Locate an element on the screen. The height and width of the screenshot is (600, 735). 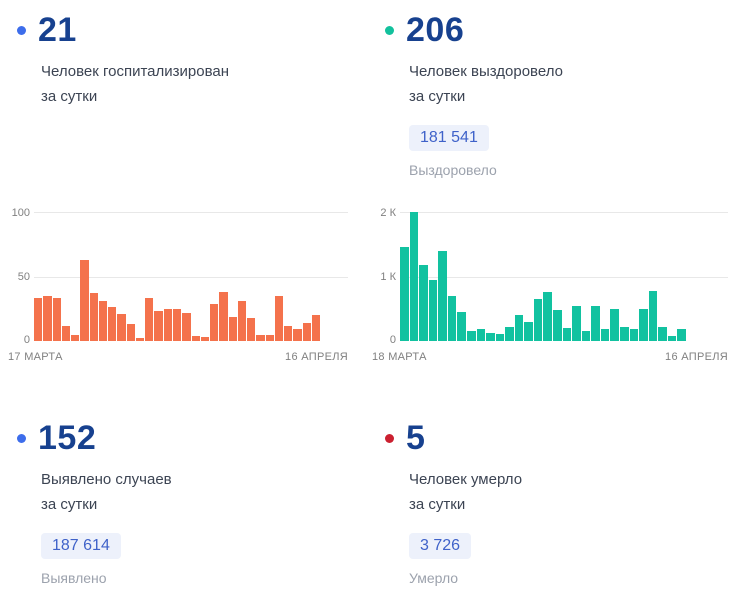
recovered-total-badge: 181 541 is located at coordinates (449, 138).